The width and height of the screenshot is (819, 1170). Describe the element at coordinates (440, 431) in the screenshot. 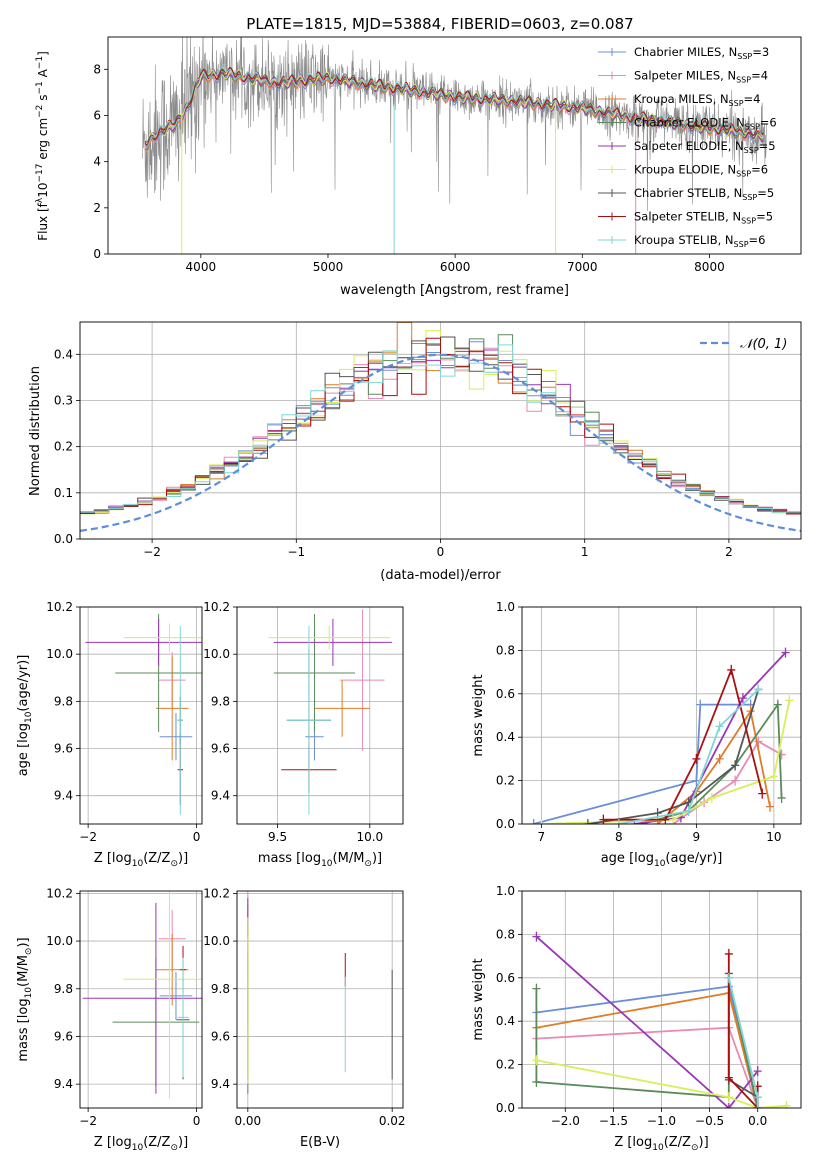

I see `residual-histogram-salpeter_elodie` at that location.